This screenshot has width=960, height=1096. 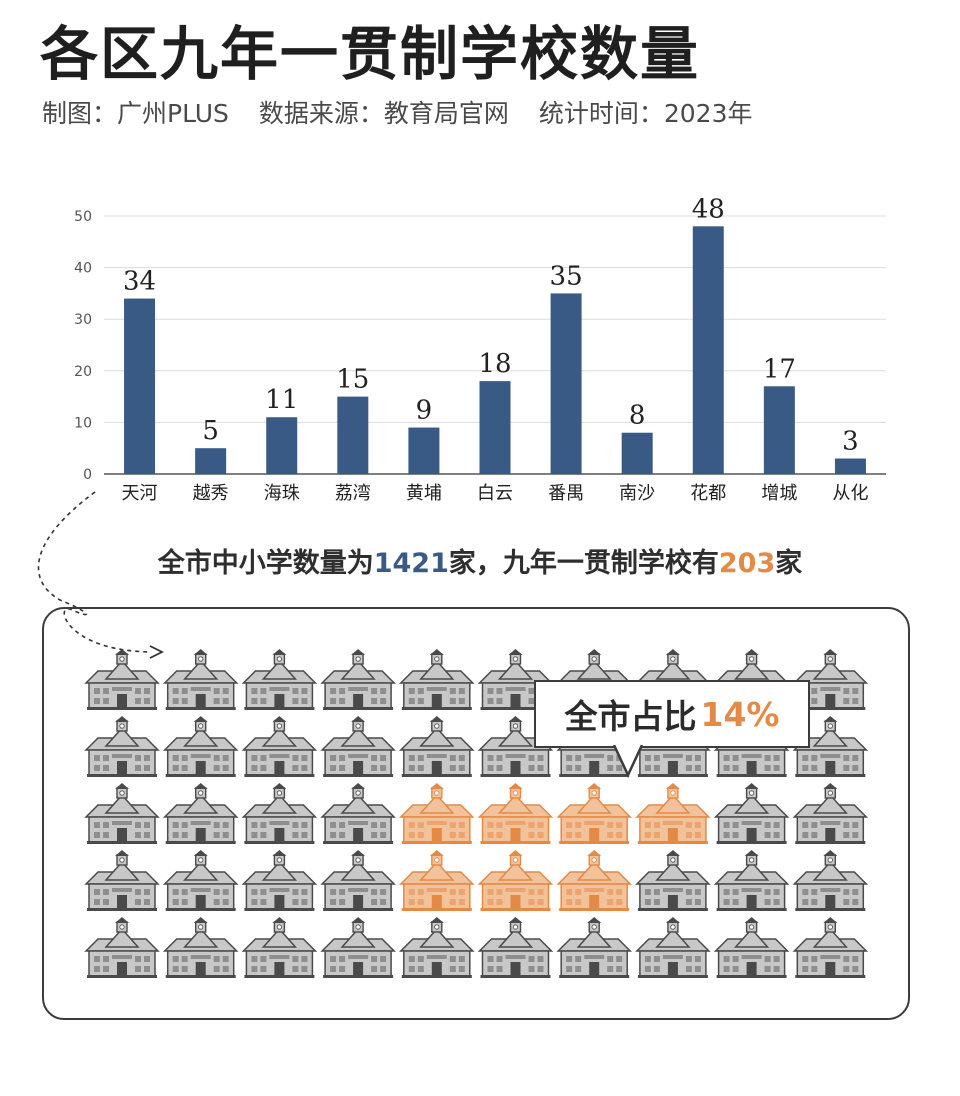 I want to click on y-tick-label: 40, so click(x=83, y=269).